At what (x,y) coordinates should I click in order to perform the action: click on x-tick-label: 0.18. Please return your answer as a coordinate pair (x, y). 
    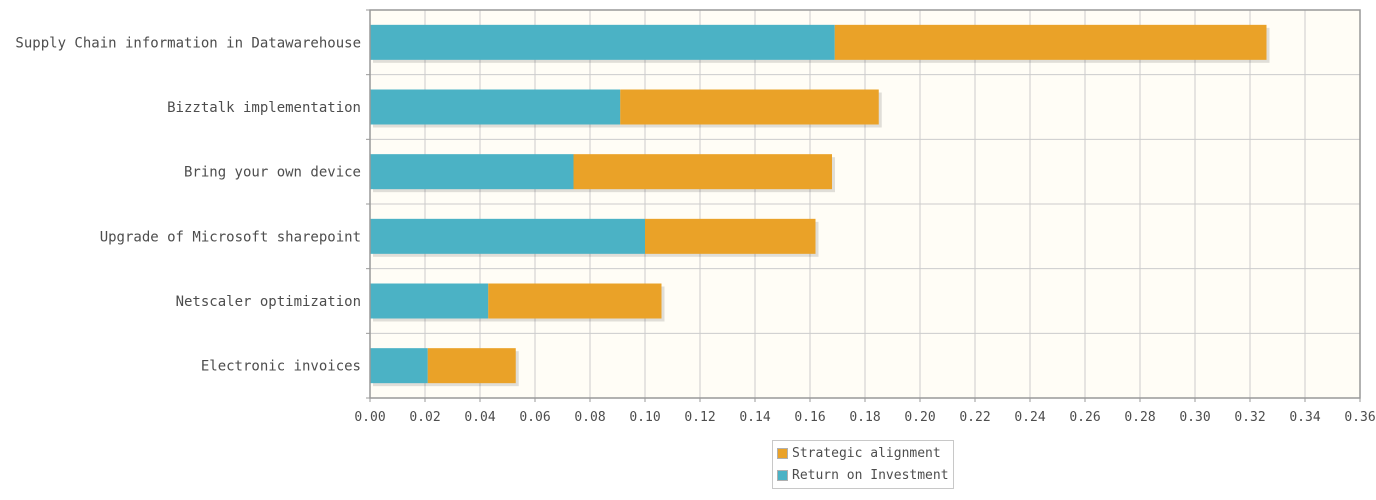
    Looking at the image, I should click on (864, 417).